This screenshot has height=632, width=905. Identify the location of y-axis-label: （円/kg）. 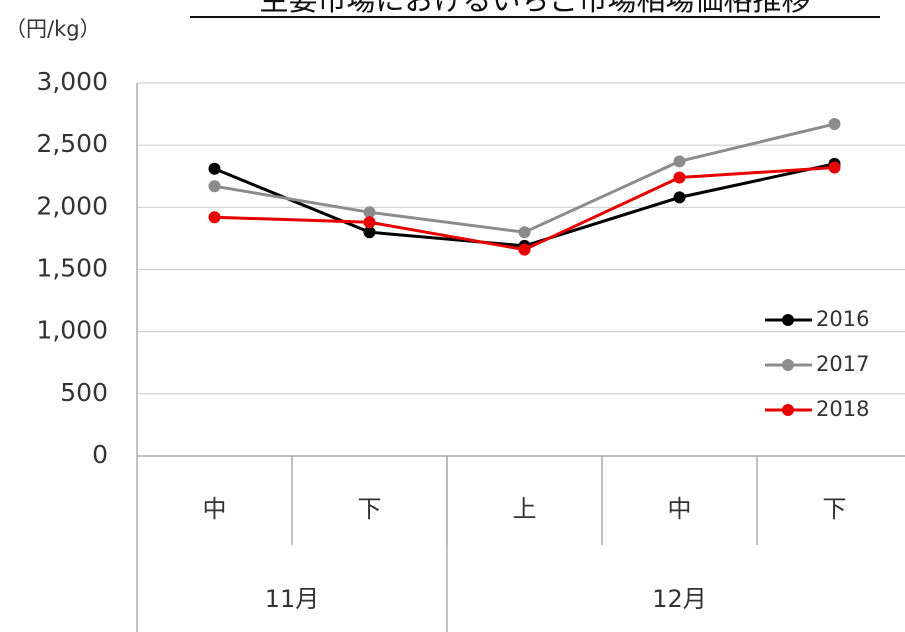
(53, 29).